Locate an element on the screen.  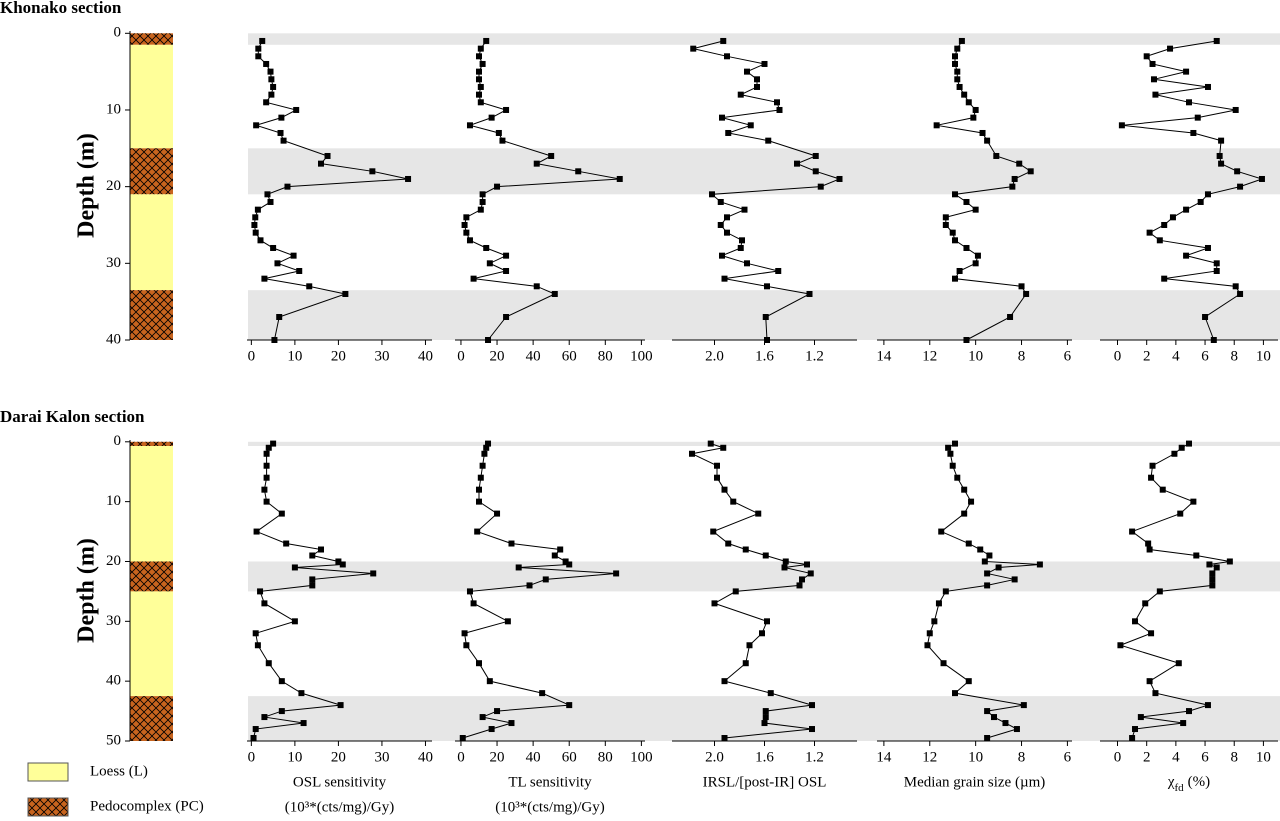
shaded-band is located at coordinates (764, 576).